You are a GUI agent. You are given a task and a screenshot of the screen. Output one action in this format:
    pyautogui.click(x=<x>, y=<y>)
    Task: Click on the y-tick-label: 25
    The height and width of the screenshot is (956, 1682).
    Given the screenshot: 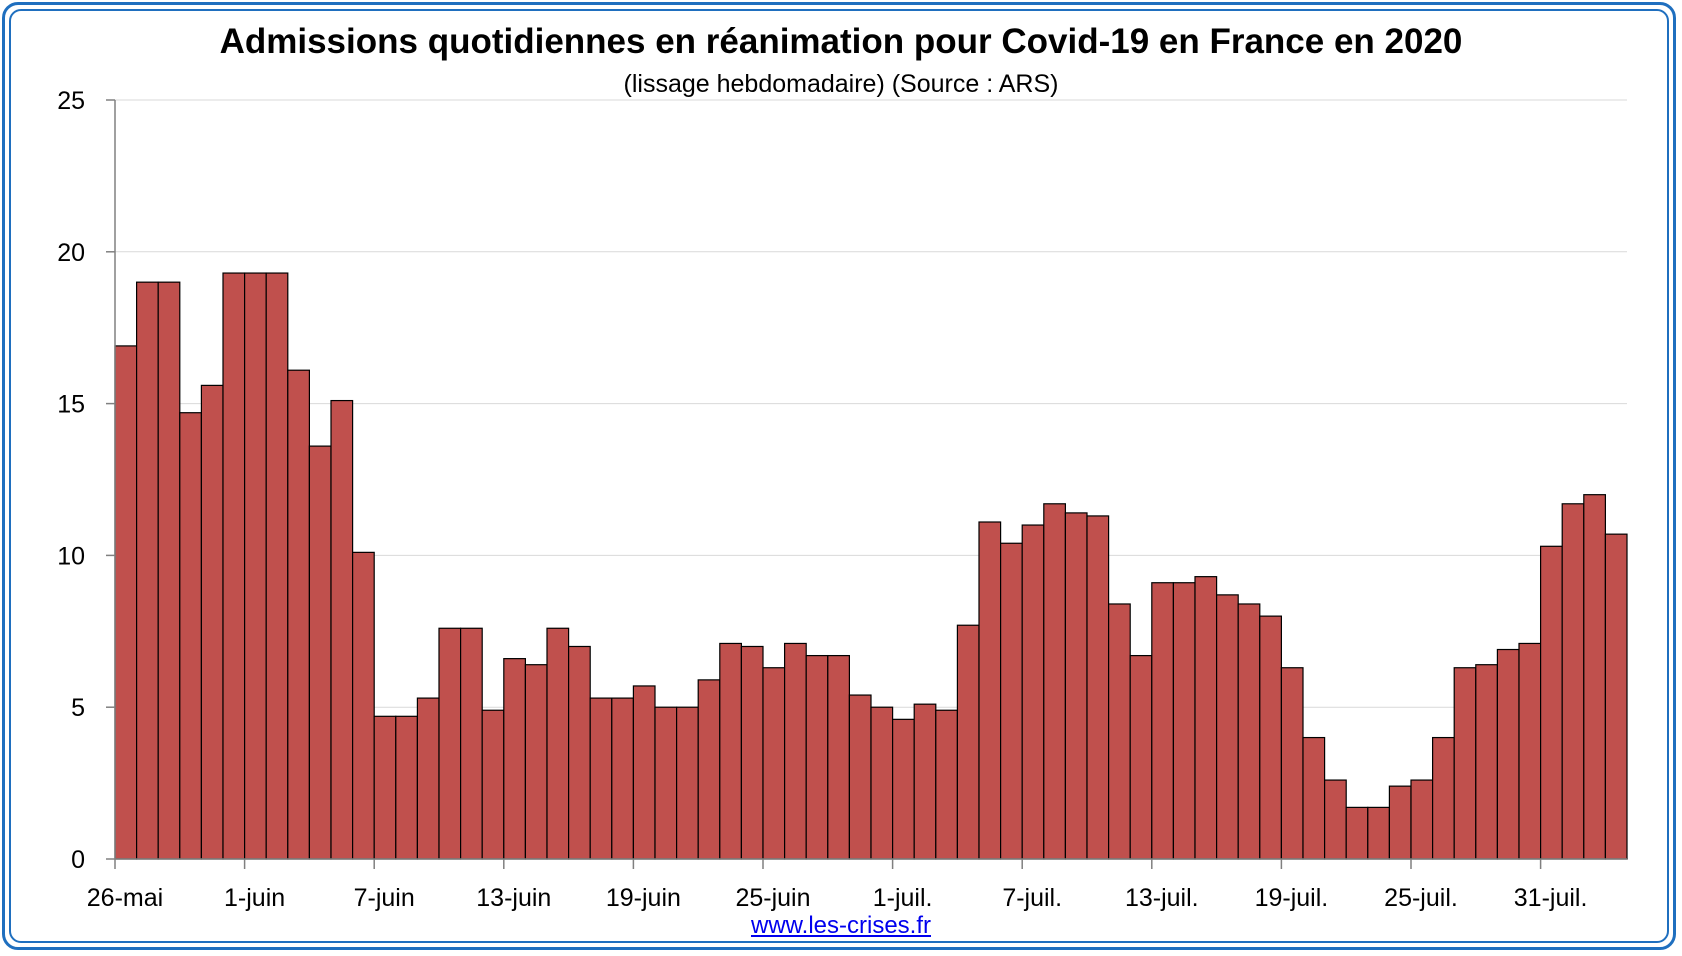 What is the action you would take?
    pyautogui.click(x=71, y=101)
    